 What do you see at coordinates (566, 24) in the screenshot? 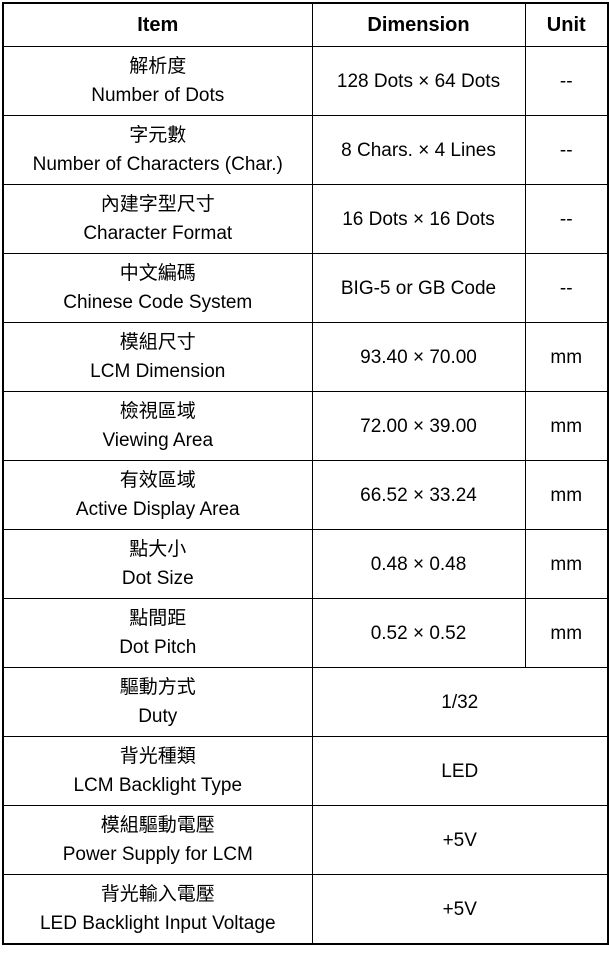
I see `header-unit: Unit` at bounding box center [566, 24].